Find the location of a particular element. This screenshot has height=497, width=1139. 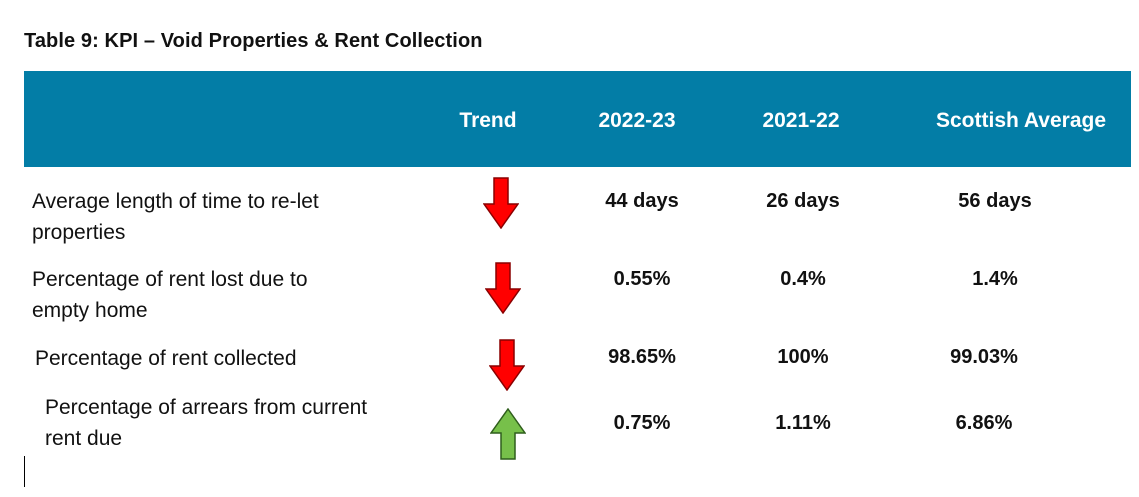

up-arrow-icon is located at coordinates (508, 434).